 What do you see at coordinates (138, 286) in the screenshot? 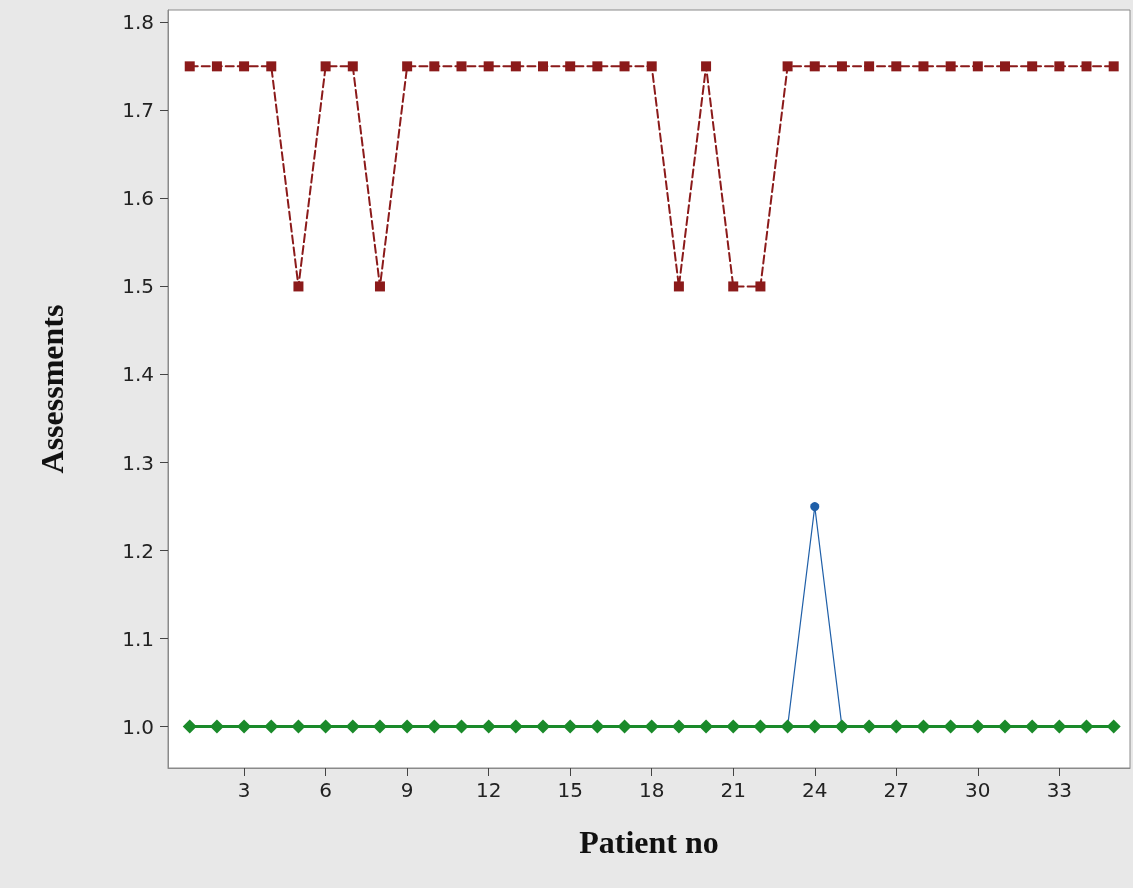
I see `y-tick-label: 1.5` at bounding box center [138, 286].